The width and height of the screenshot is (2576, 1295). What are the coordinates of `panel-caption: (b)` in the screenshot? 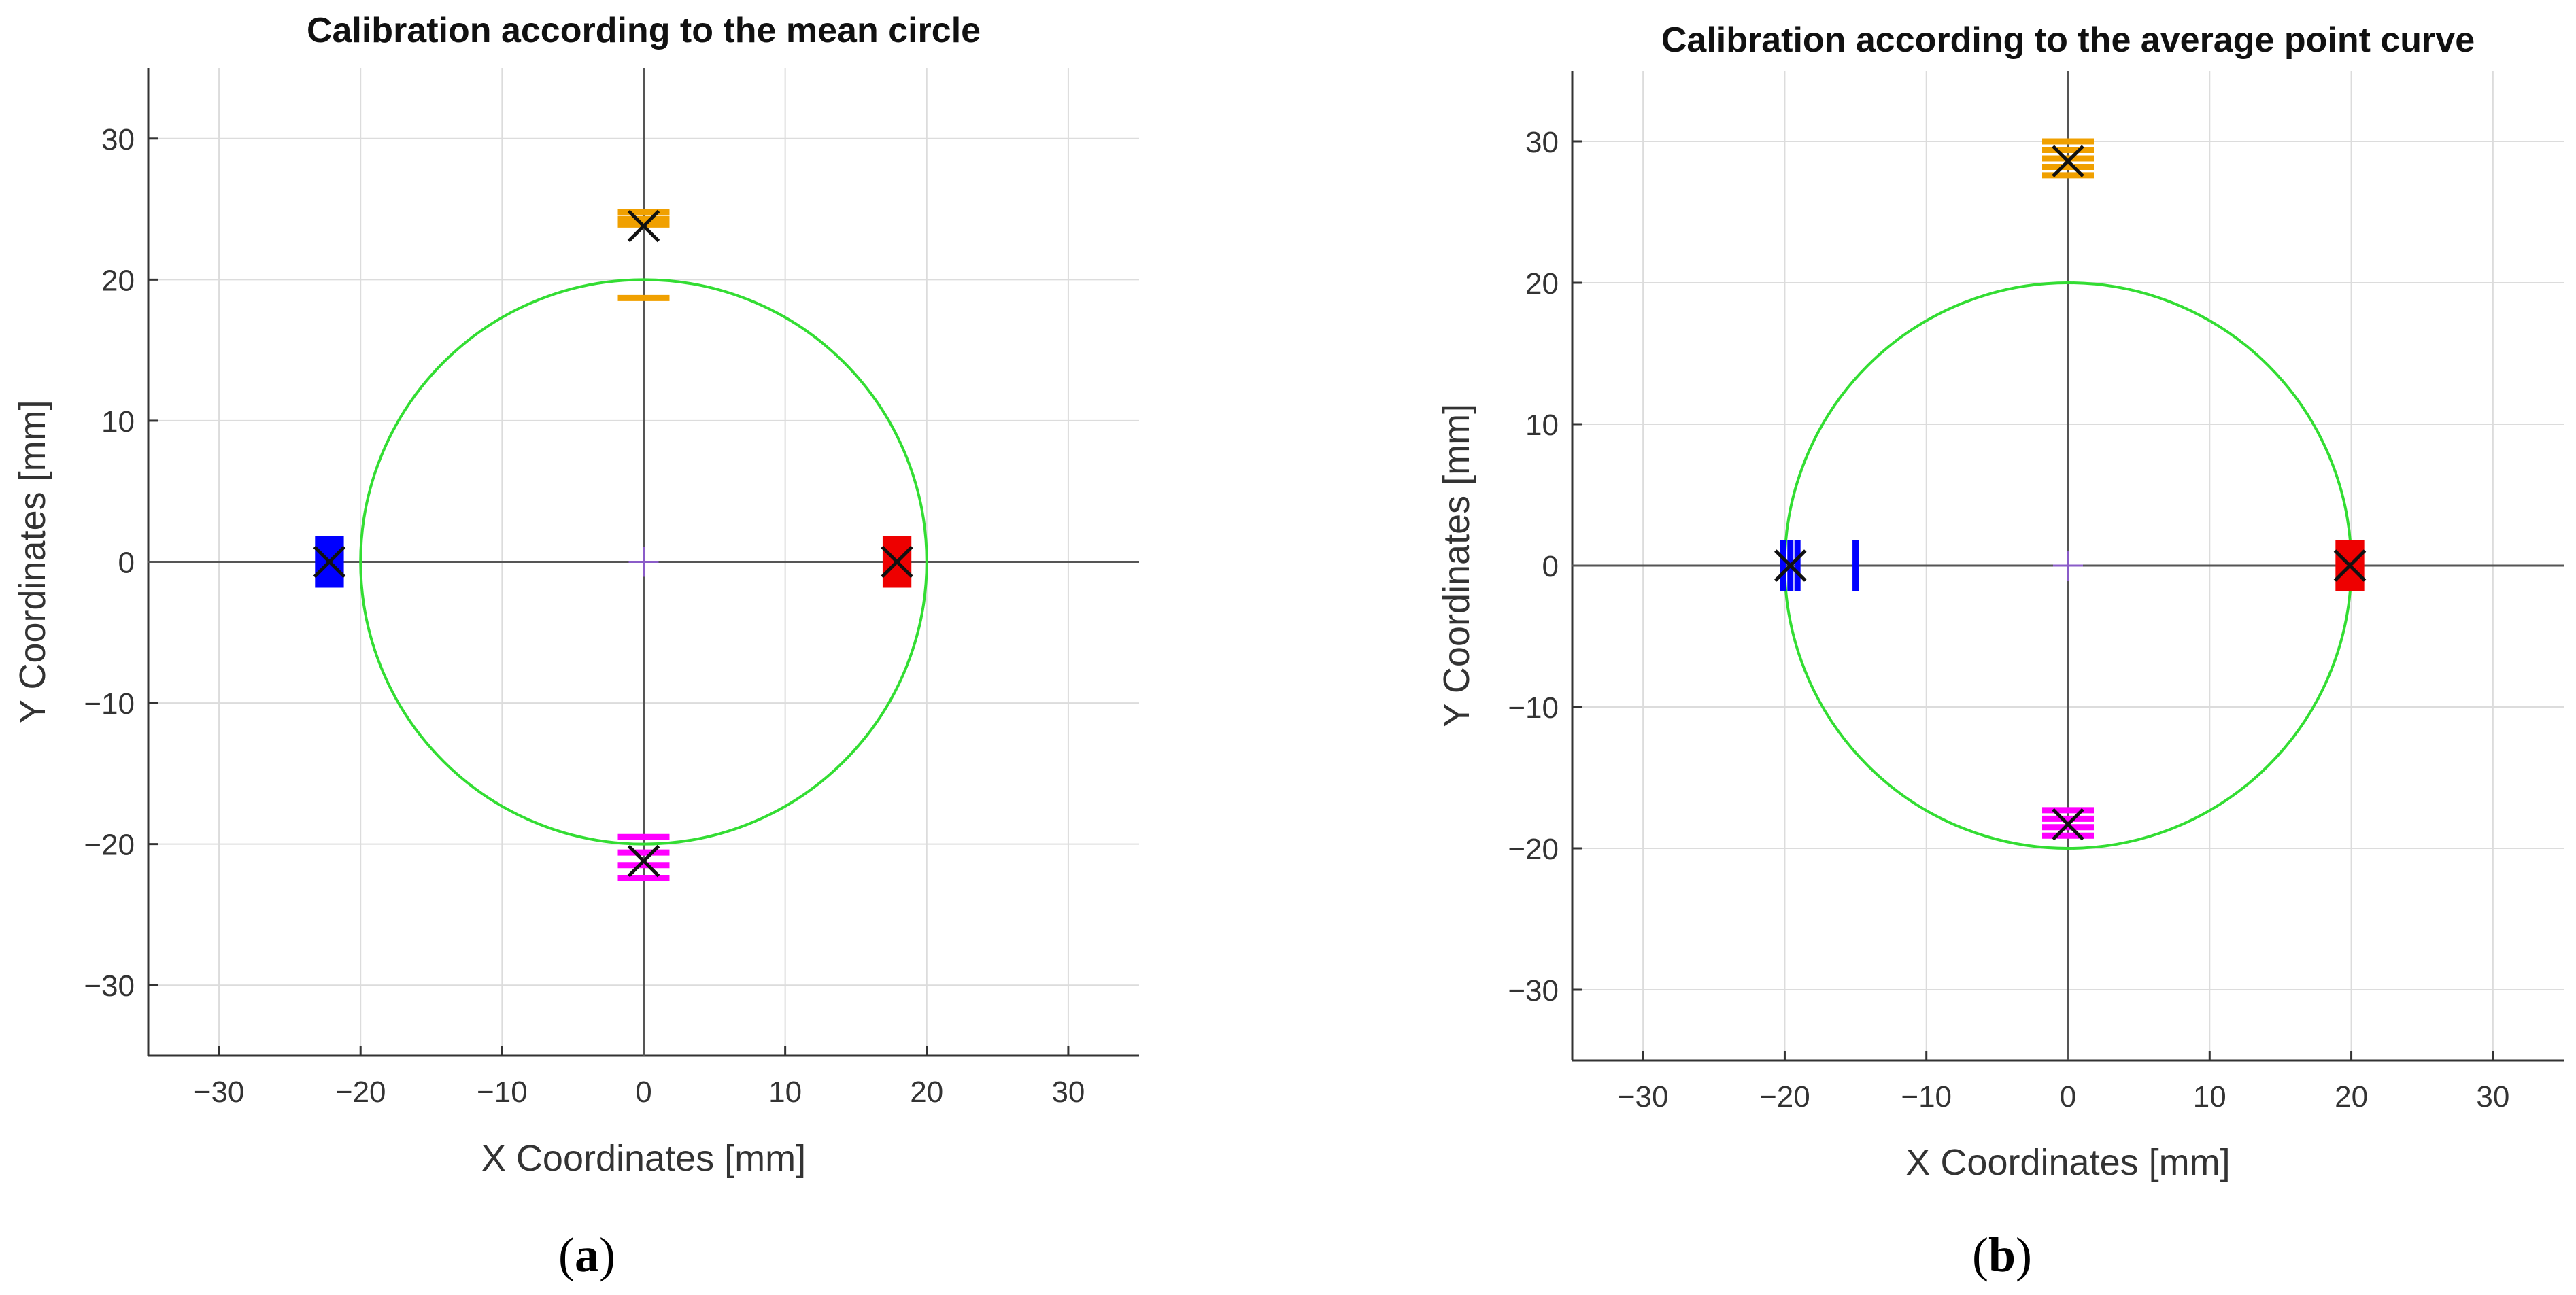 It's located at (2002, 1255).